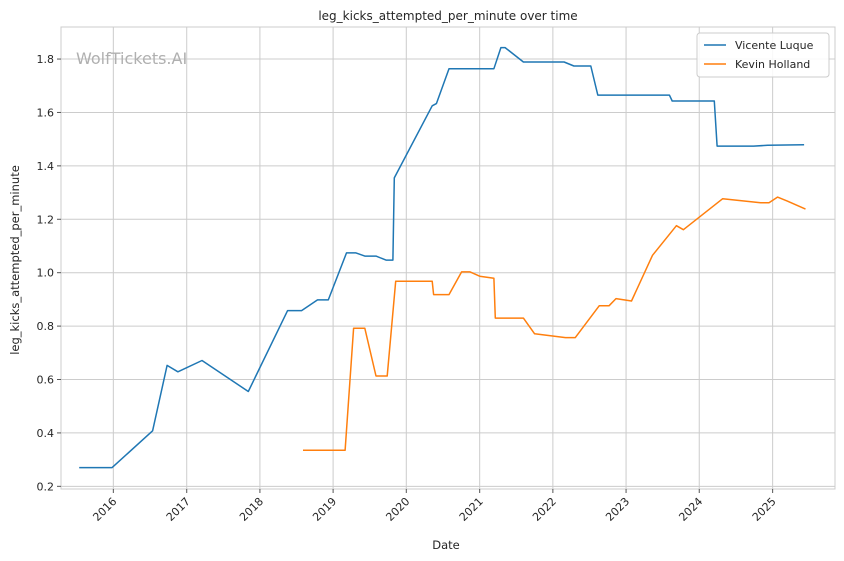 This screenshot has height=561, width=844. What do you see at coordinates (46, 219) in the screenshot?
I see `y-tick-label: 1.2` at bounding box center [46, 219].